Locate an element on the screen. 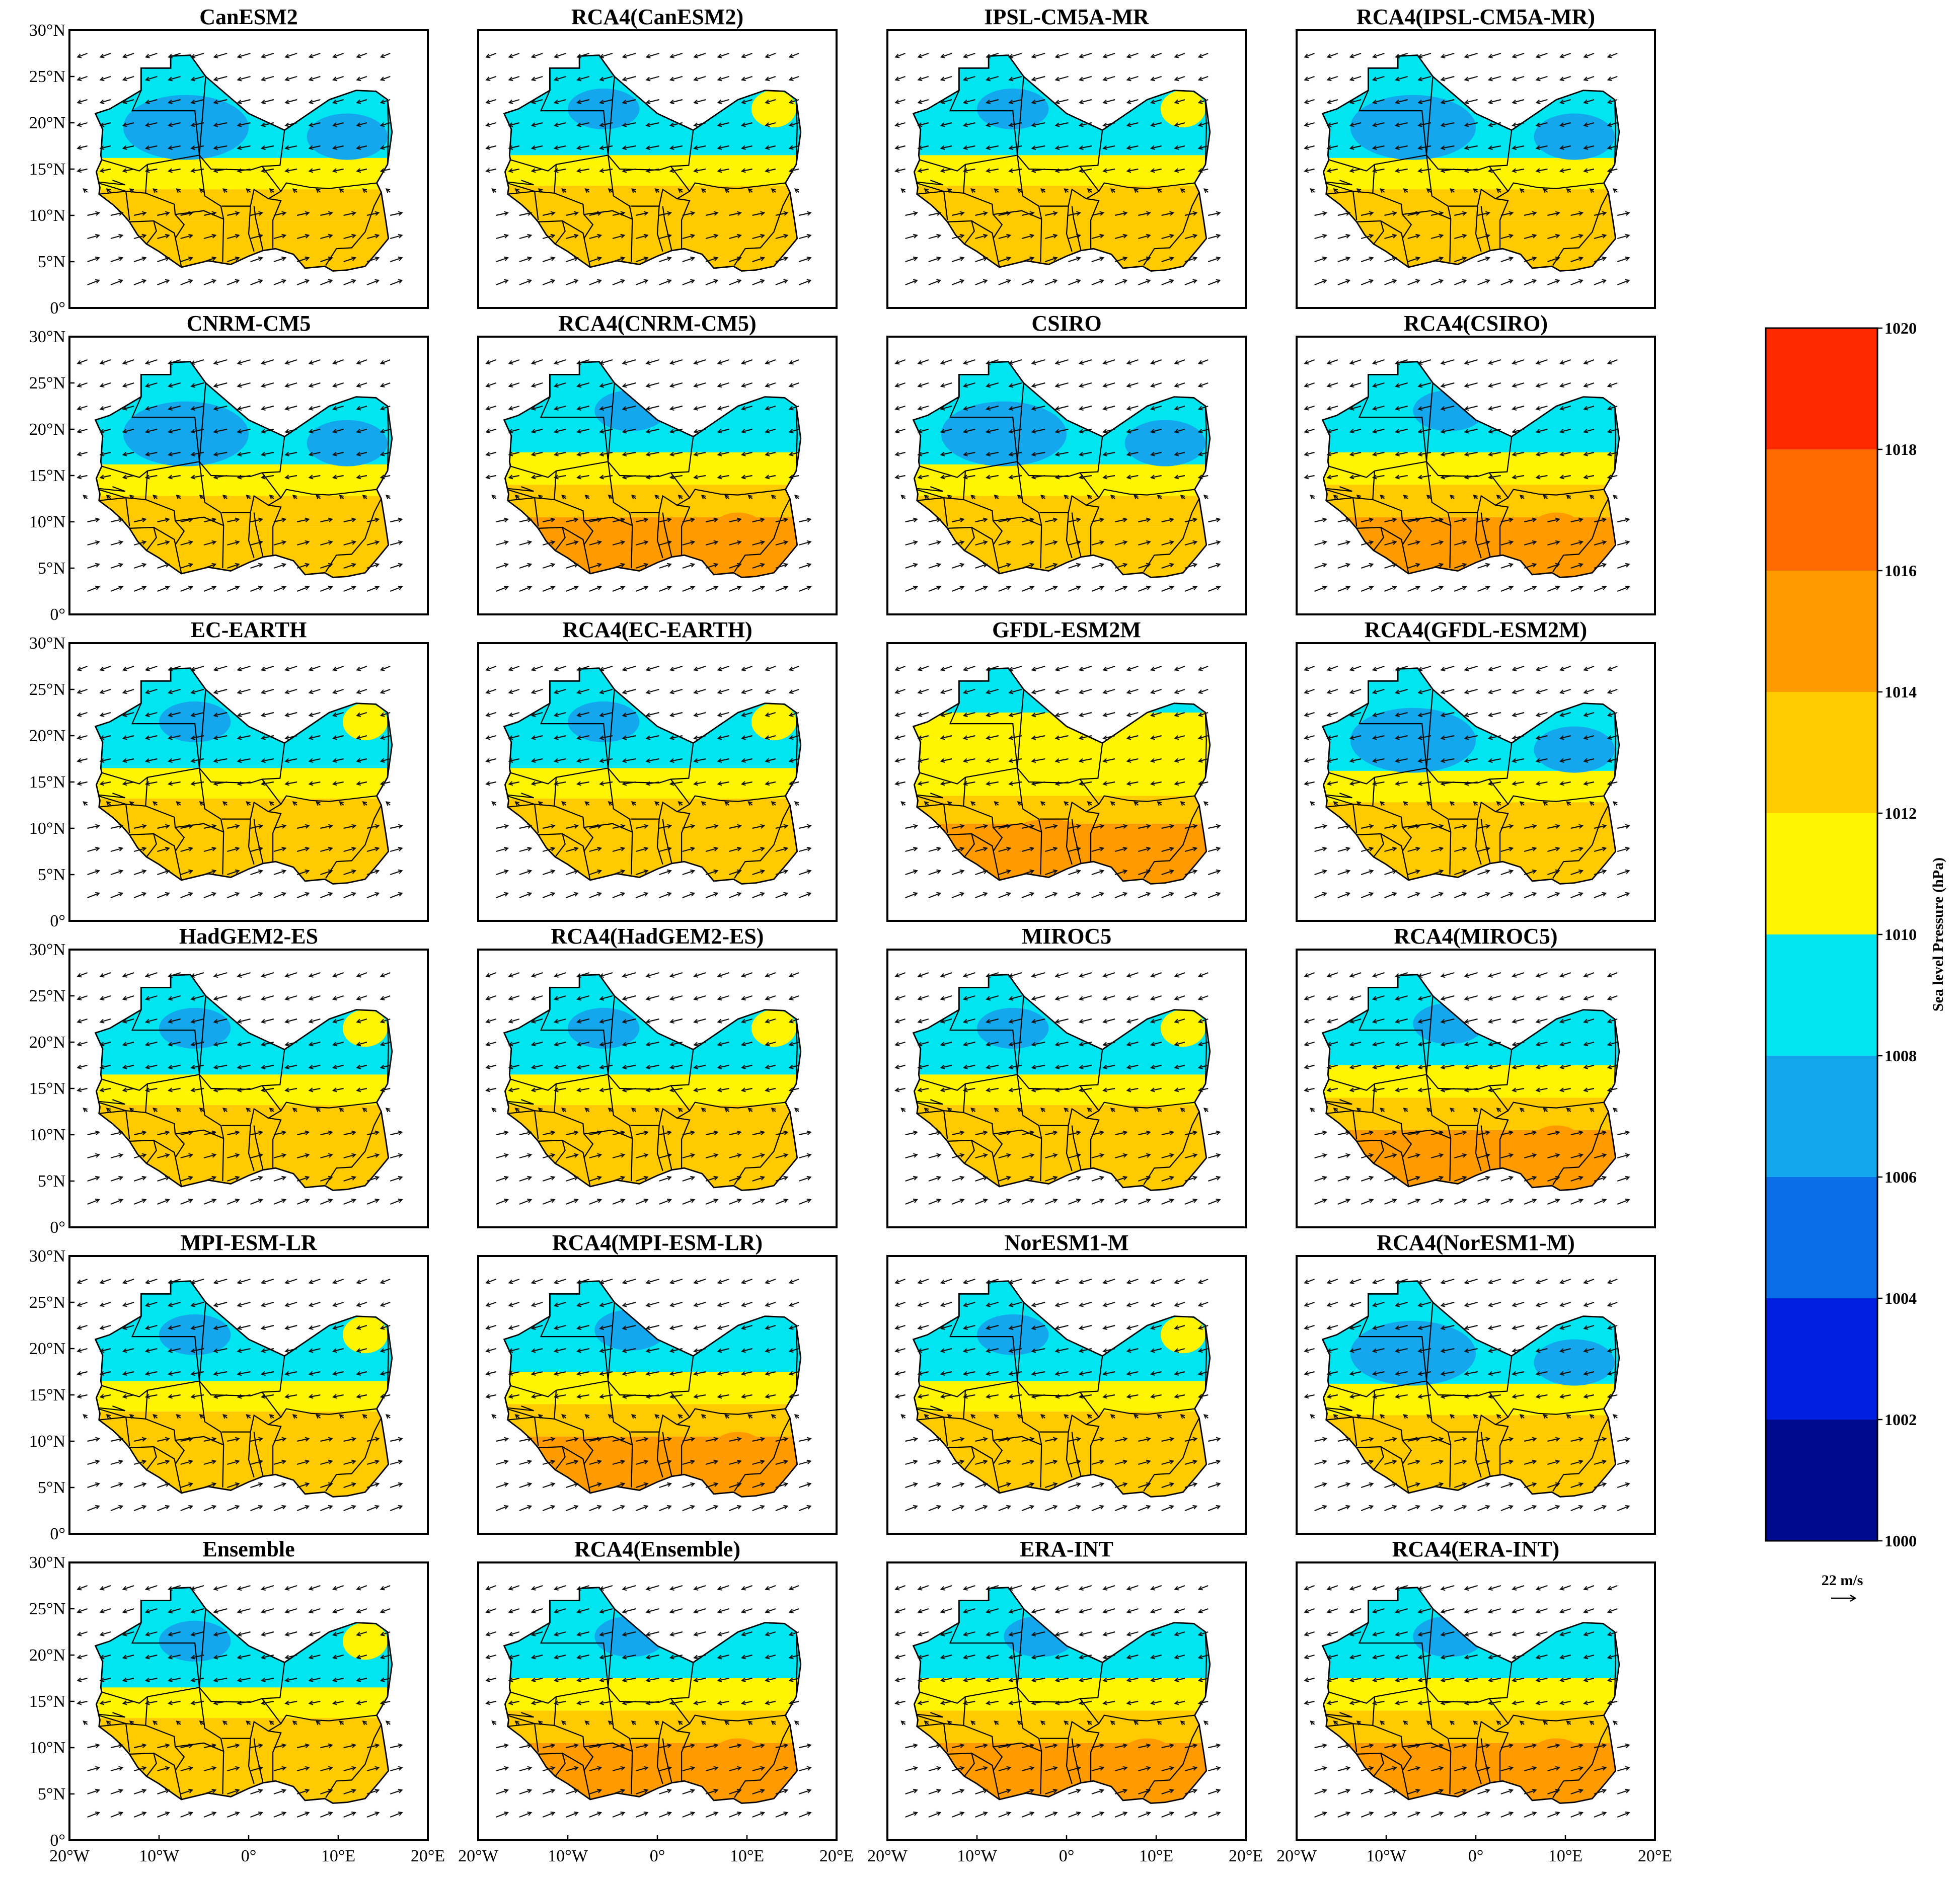 This screenshot has width=1960, height=1880. lon-tick-label: 20°E is located at coordinates (428, 1856).